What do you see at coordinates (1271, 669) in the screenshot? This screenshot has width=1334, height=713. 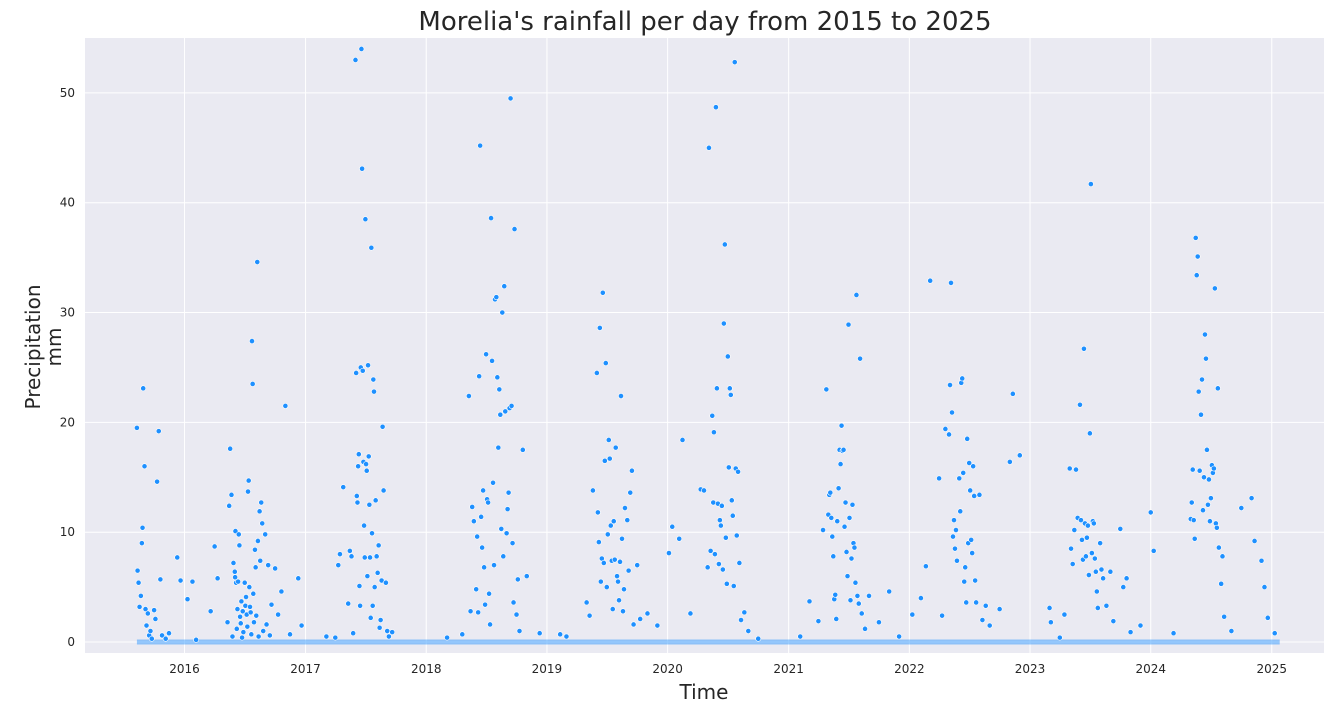 I see `x-tick-label: 2025` at bounding box center [1271, 669].